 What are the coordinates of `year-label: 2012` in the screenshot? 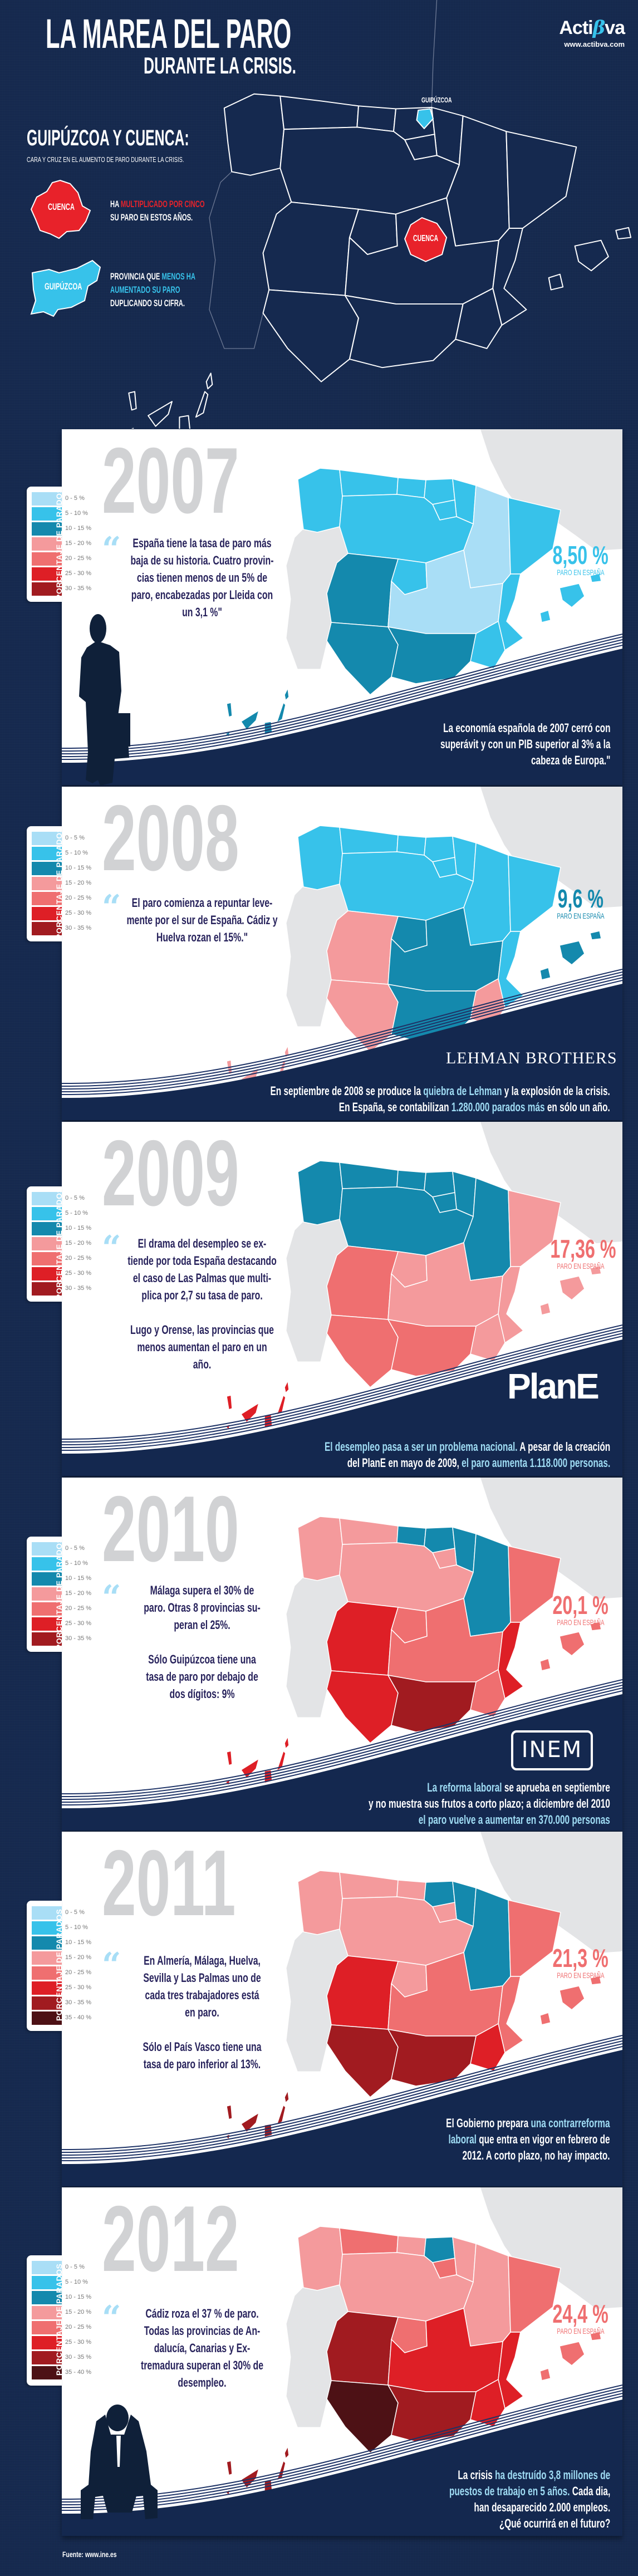 It's located at (170, 2238).